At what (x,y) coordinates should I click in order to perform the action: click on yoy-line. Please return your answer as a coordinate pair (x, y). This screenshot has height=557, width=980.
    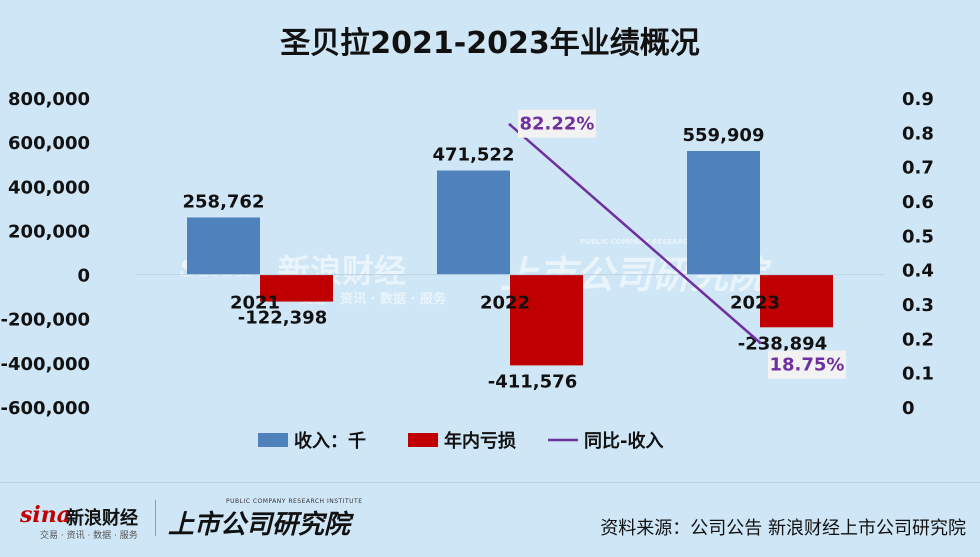
    Looking at the image, I should click on (635, 233).